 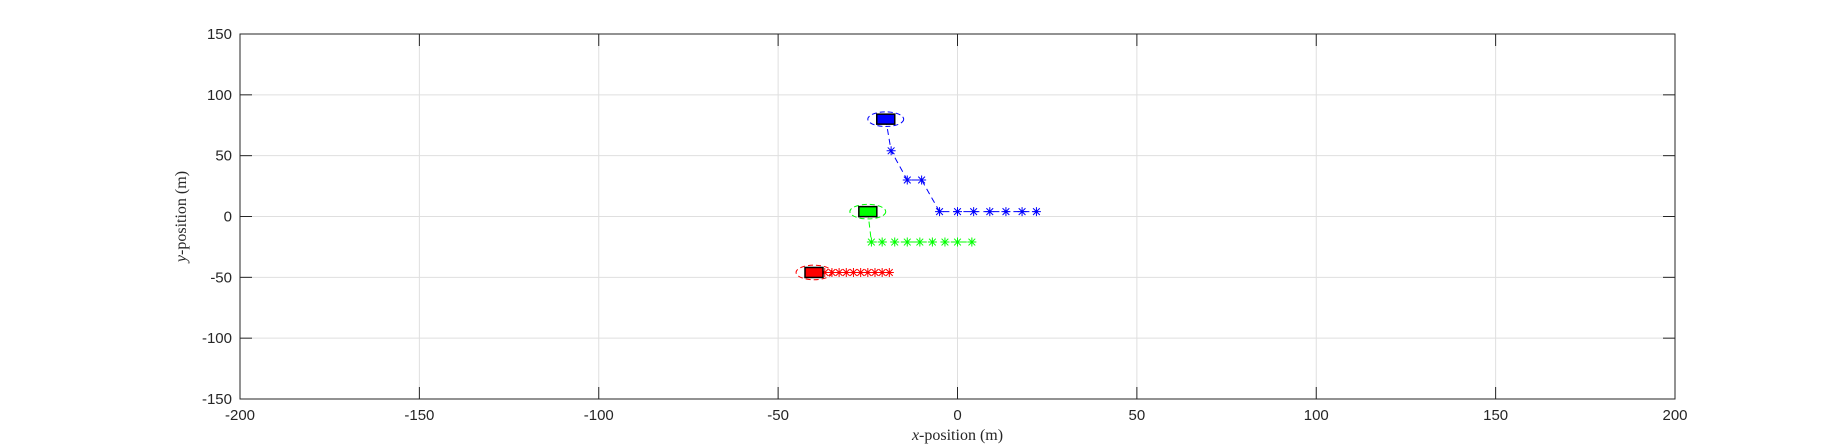 What do you see at coordinates (957, 415) in the screenshot?
I see `x-tick-label: 0` at bounding box center [957, 415].